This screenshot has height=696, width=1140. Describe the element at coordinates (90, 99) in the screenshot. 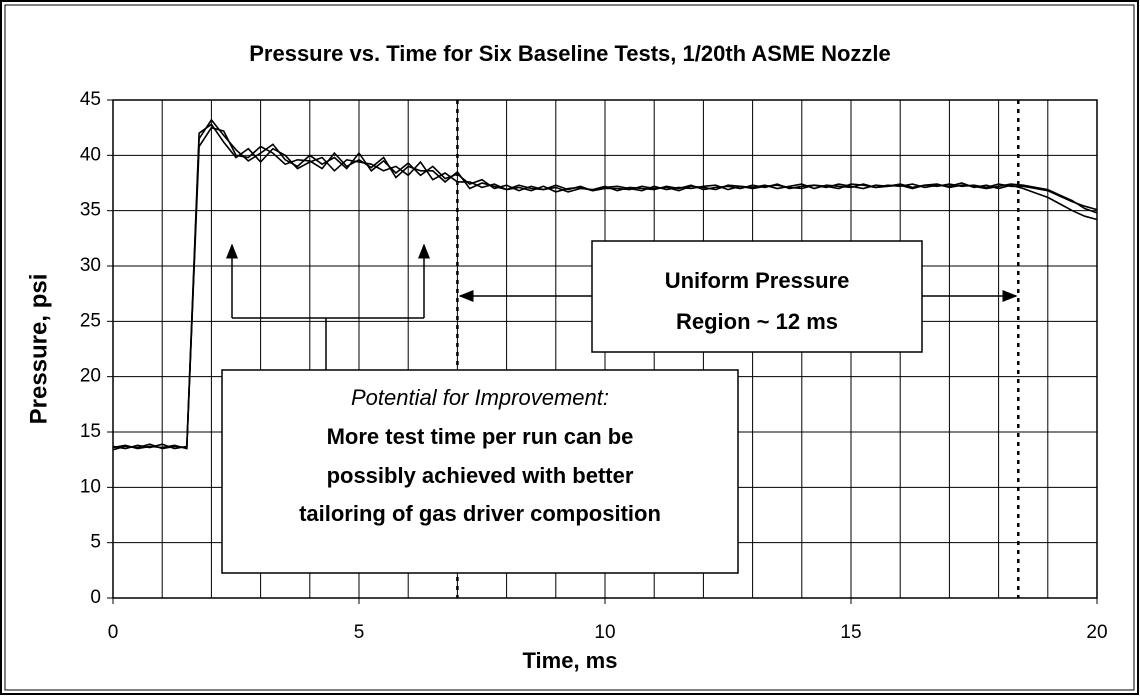

I see `y-tick-label: 45` at that location.